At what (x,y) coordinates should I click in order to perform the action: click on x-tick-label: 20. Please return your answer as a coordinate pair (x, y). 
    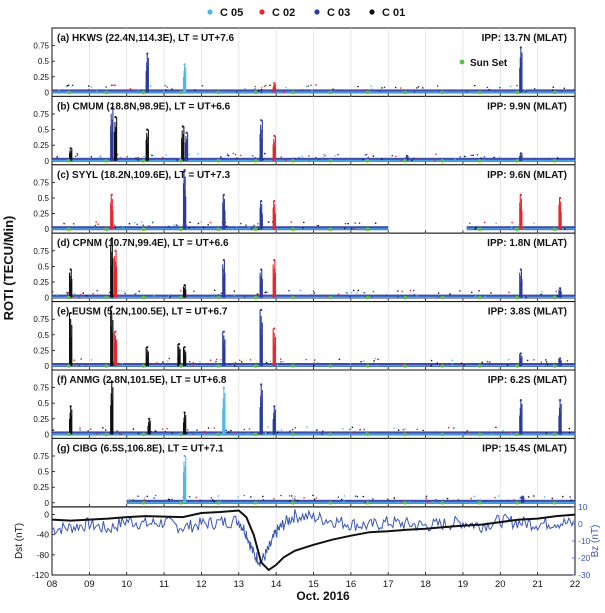
    Looking at the image, I should click on (500, 584).